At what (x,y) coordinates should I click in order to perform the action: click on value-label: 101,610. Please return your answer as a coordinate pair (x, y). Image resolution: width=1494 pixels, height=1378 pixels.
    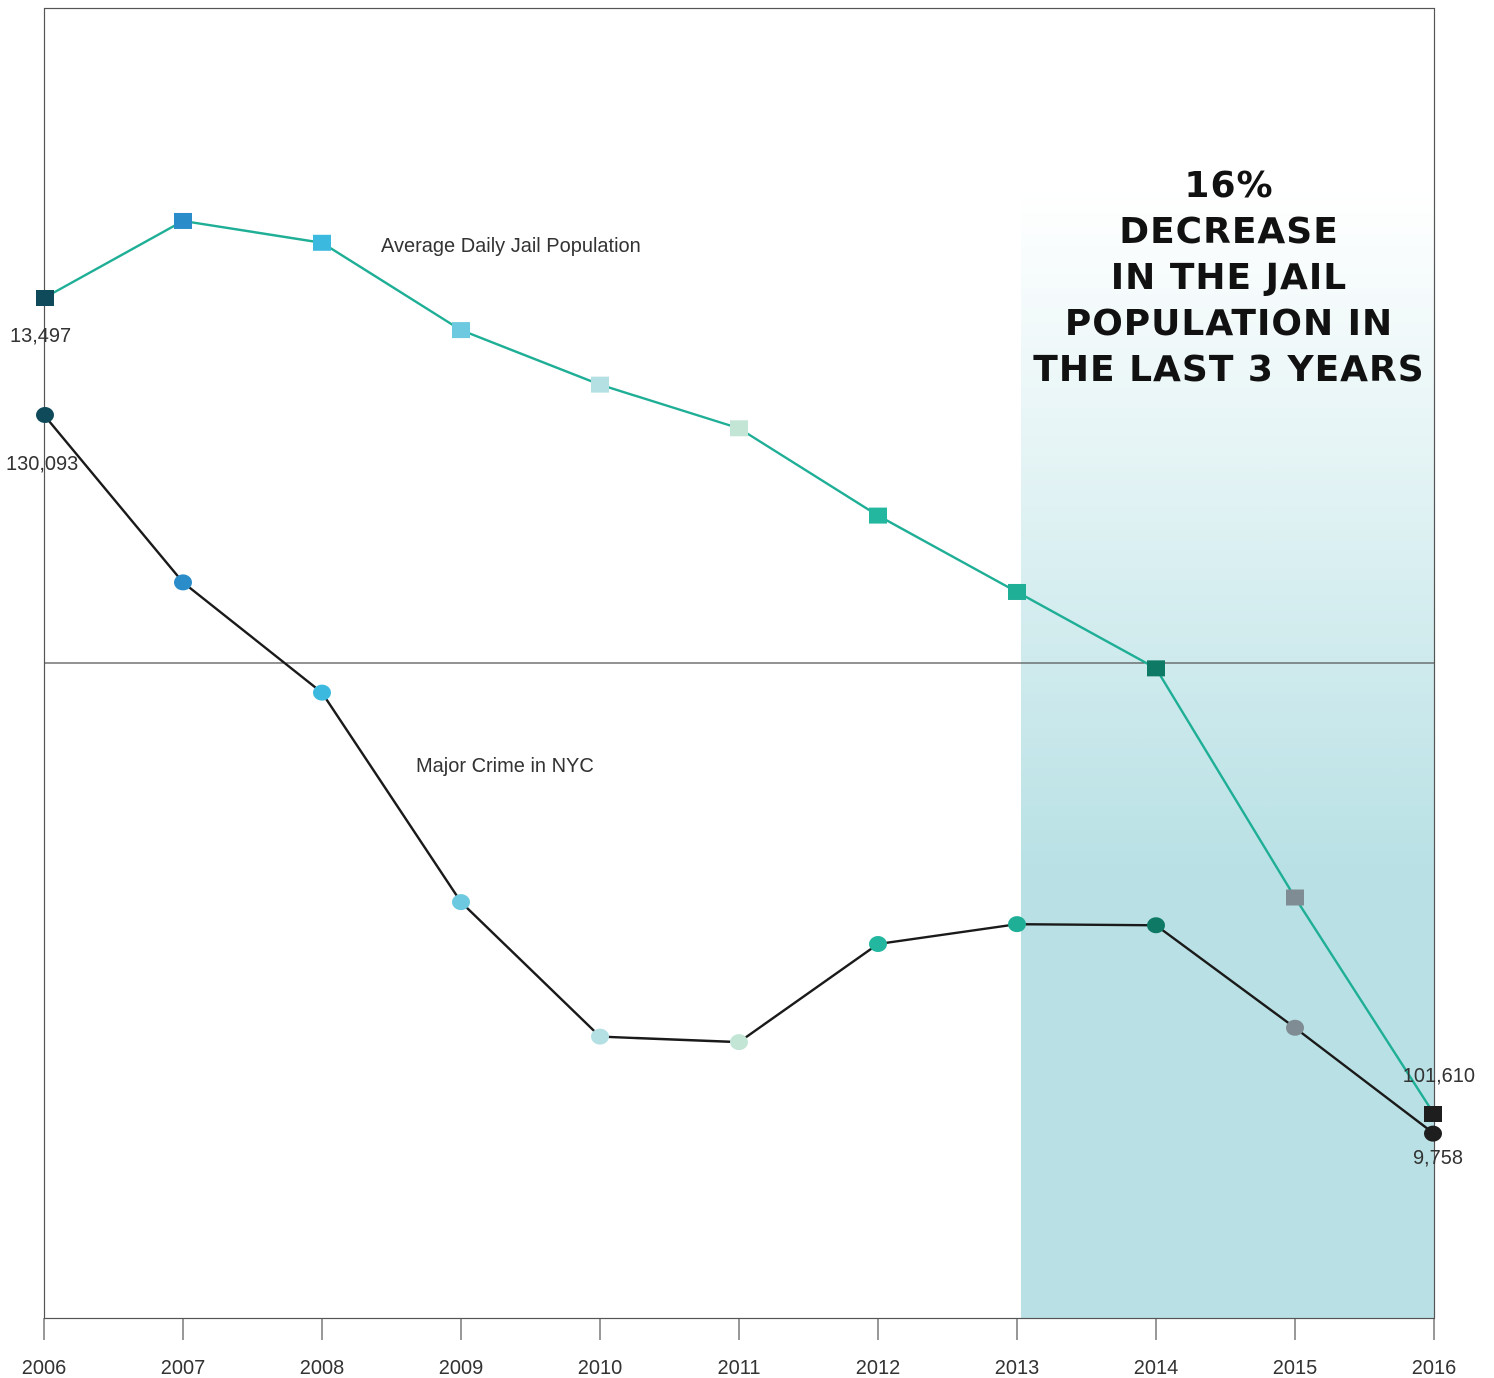
    Looking at the image, I should click on (1439, 1076).